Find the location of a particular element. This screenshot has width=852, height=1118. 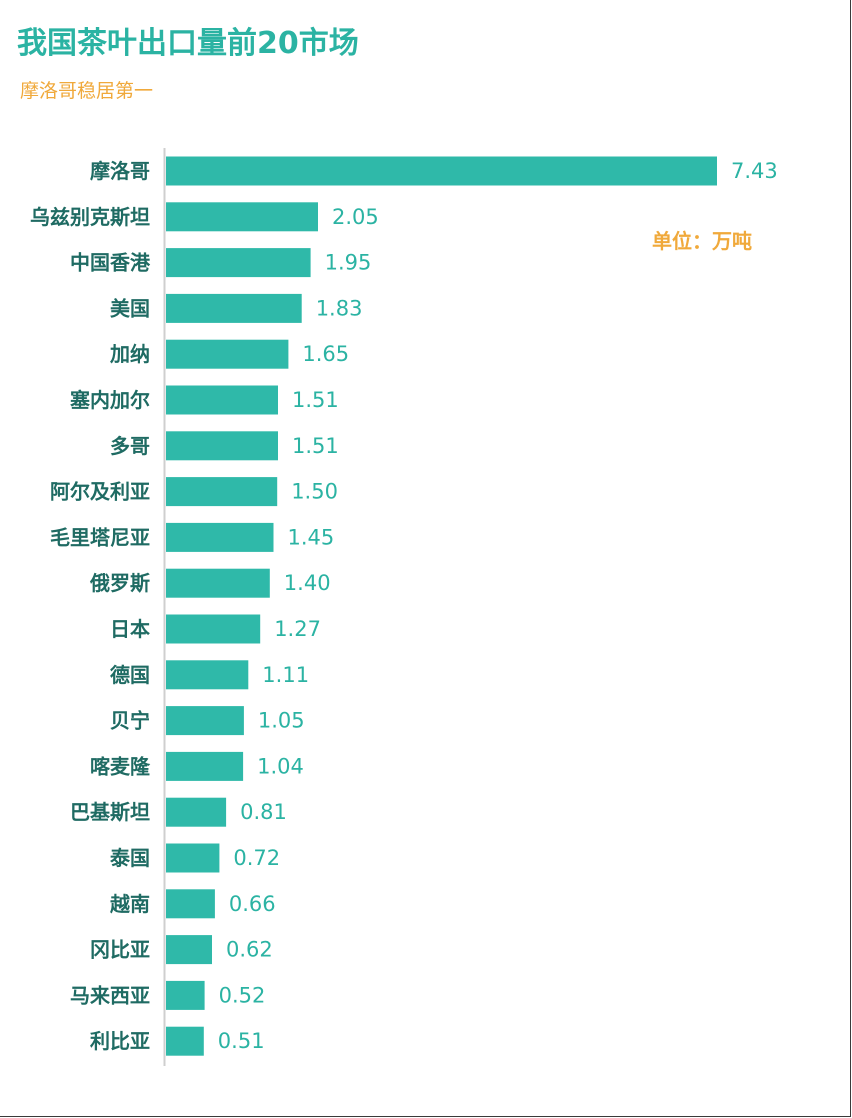

category-label: 贝宁 is located at coordinates (130, 721).